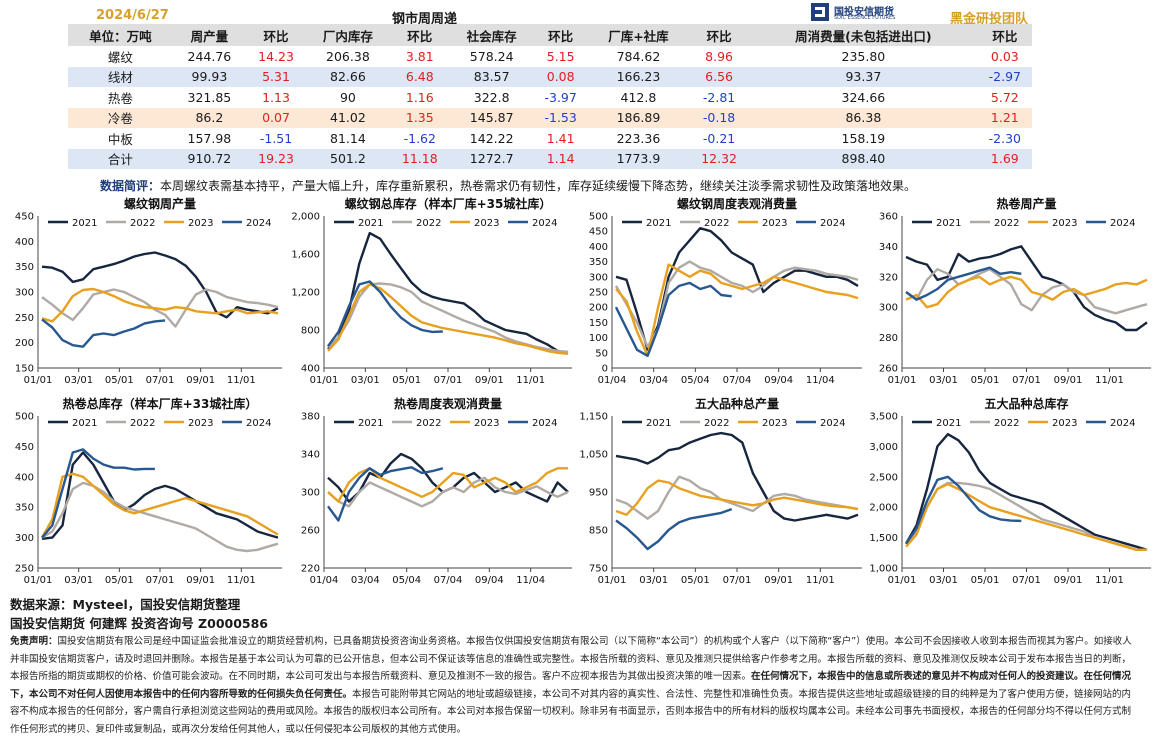  Describe the element at coordinates (1005, 138) in the screenshot. I see `table-cell: -2.30` at that location.